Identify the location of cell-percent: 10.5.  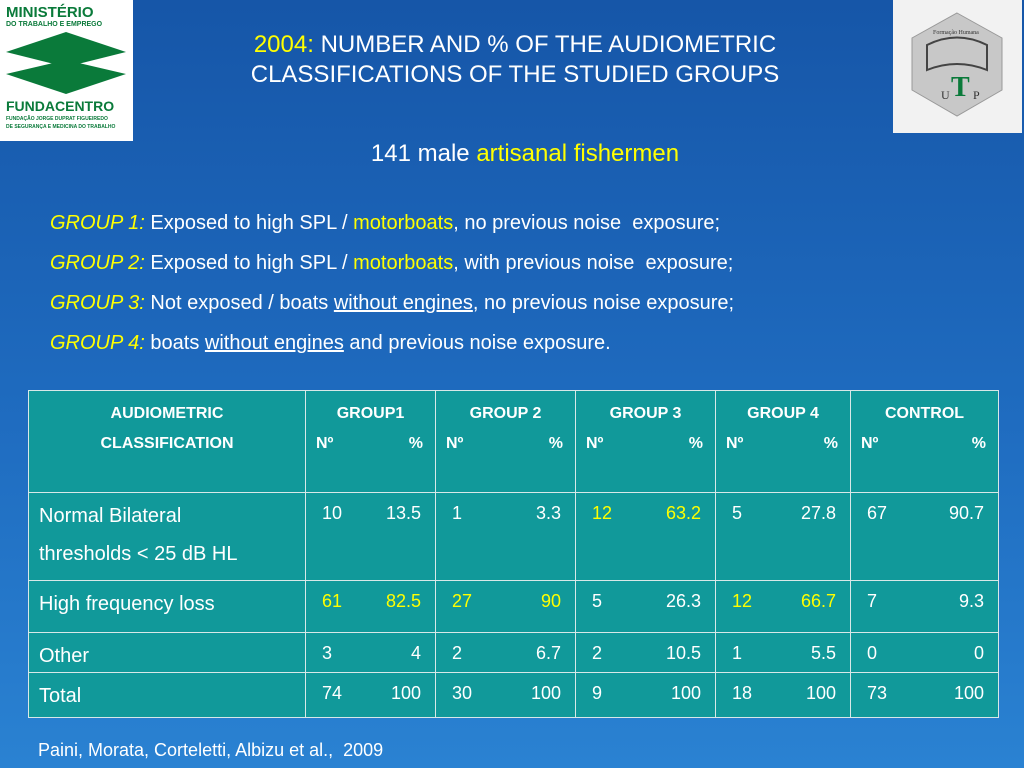
(683, 653).